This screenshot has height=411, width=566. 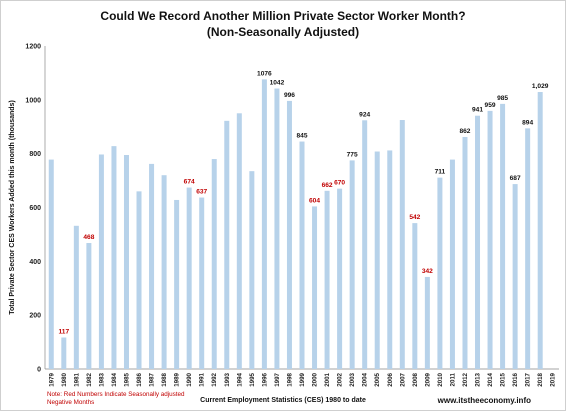 I want to click on data-label-2008: 542, so click(x=414, y=217).